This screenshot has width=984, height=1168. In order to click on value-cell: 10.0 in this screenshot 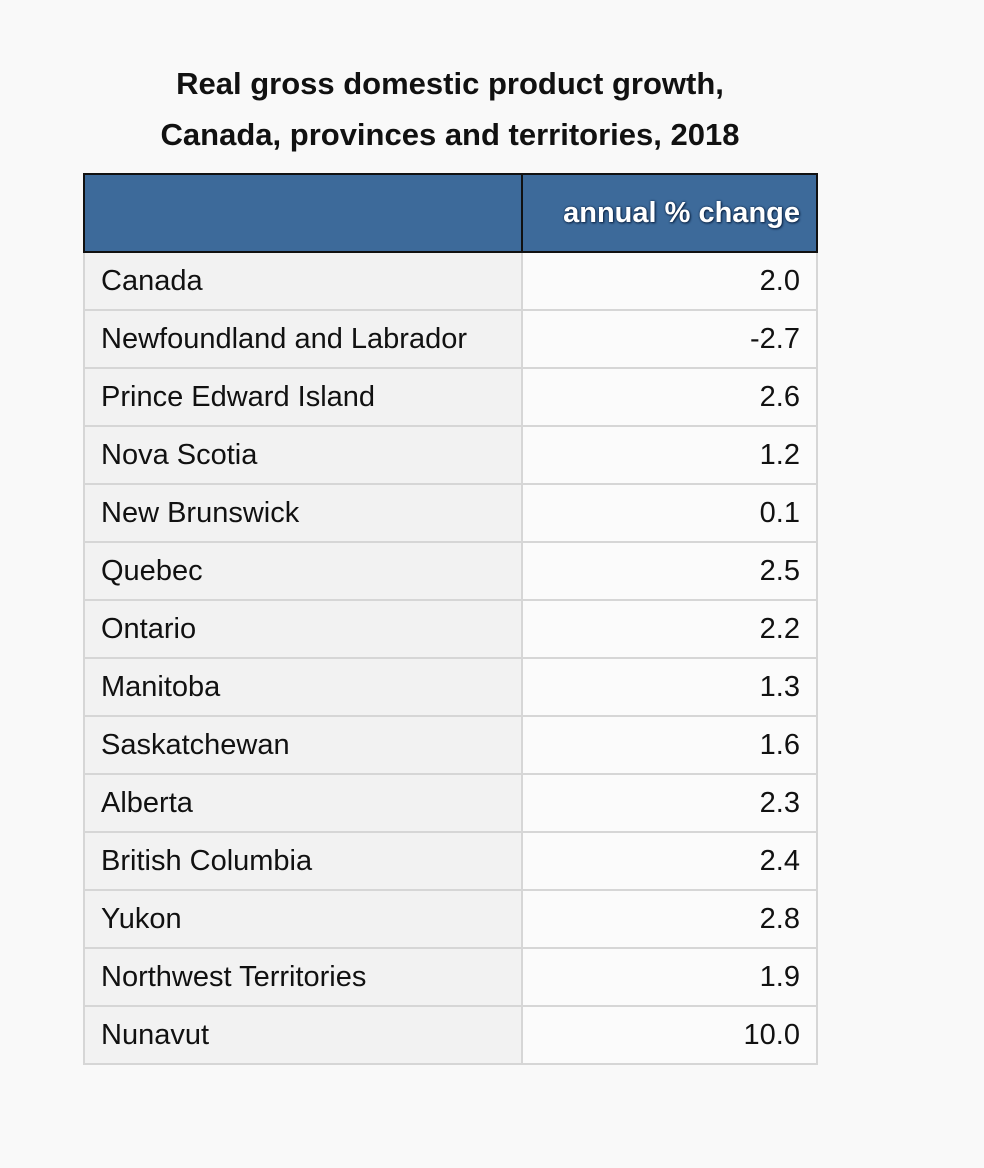, I will do `click(669, 1035)`.